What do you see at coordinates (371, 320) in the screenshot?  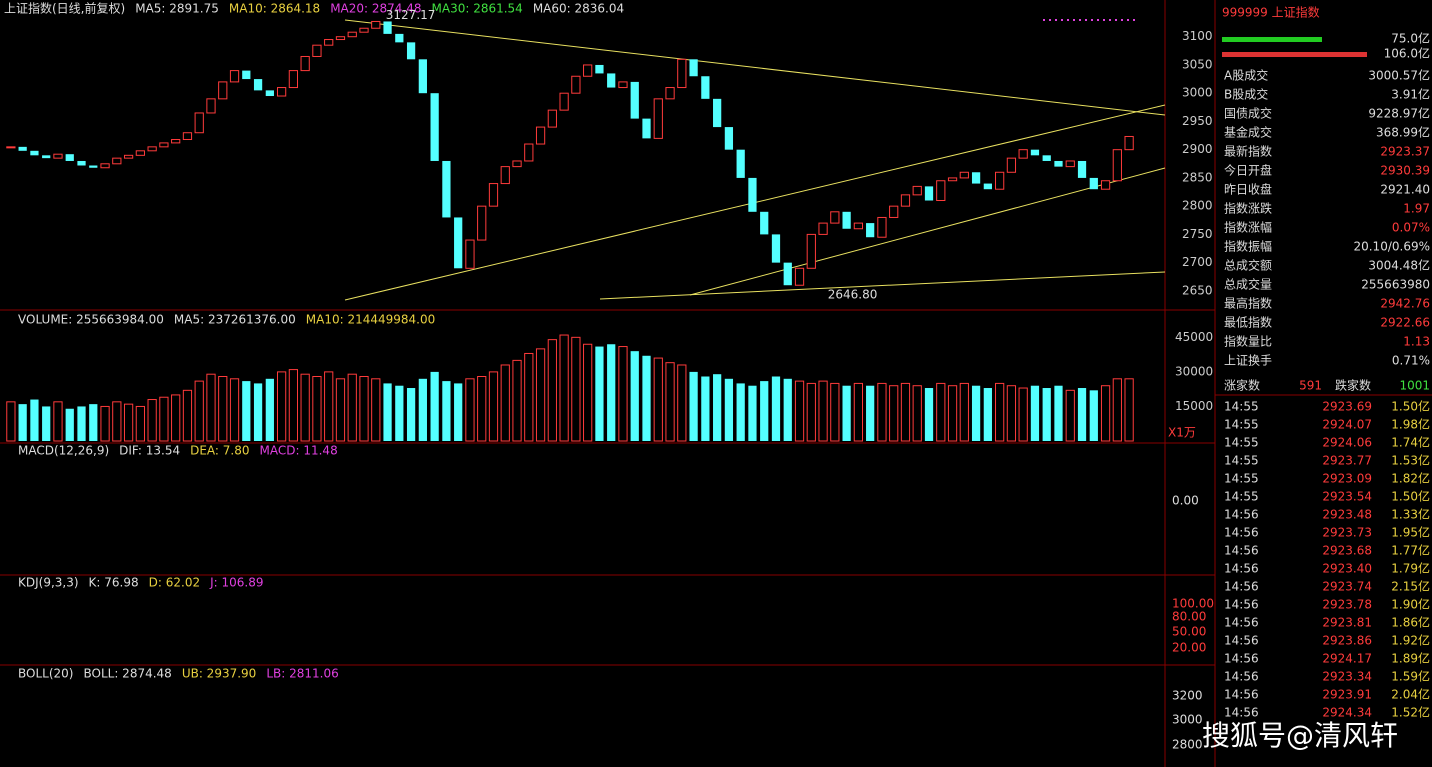 I see `indicator-label: MA10: 214449984.00` at bounding box center [371, 320].